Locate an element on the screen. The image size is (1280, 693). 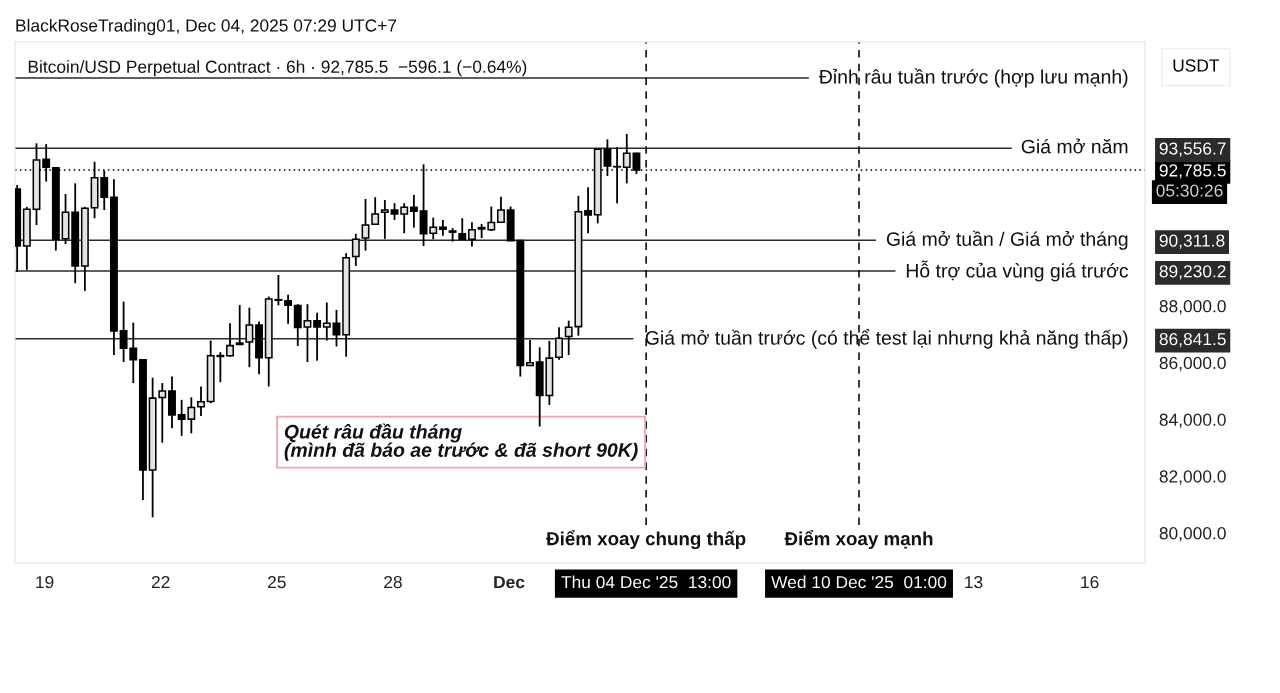
y-tick-label: 82,000.0 is located at coordinates (1192, 477).